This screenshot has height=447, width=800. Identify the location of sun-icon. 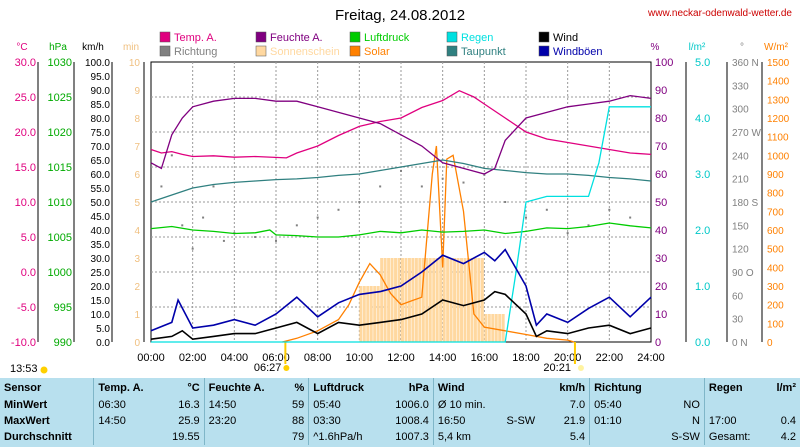
(286, 368).